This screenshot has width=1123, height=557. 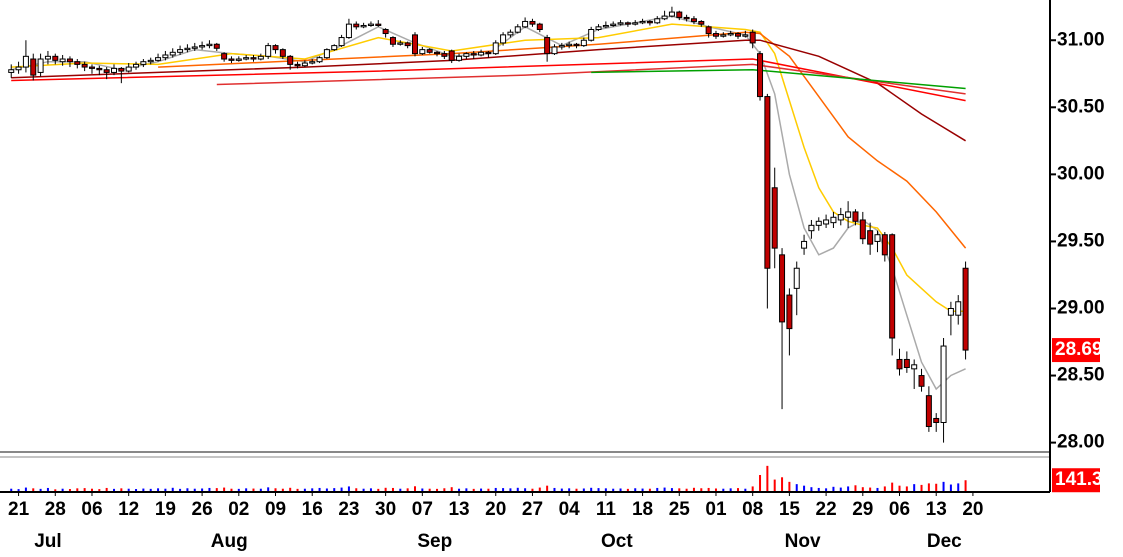 I want to click on x-tick-label: 28, so click(x=55, y=509).